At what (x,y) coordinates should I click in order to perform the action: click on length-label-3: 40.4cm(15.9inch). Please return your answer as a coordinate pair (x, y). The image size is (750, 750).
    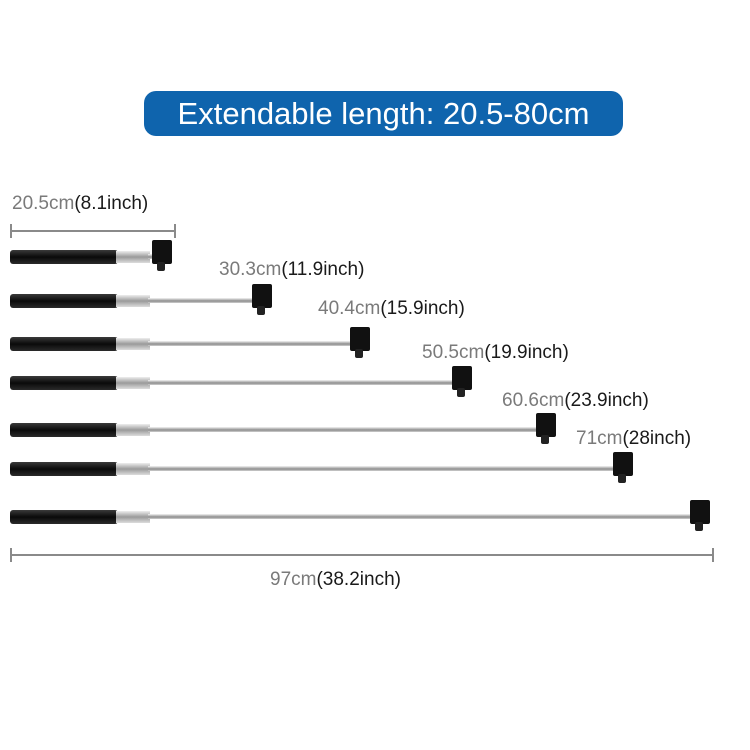
    Looking at the image, I should click on (391, 309).